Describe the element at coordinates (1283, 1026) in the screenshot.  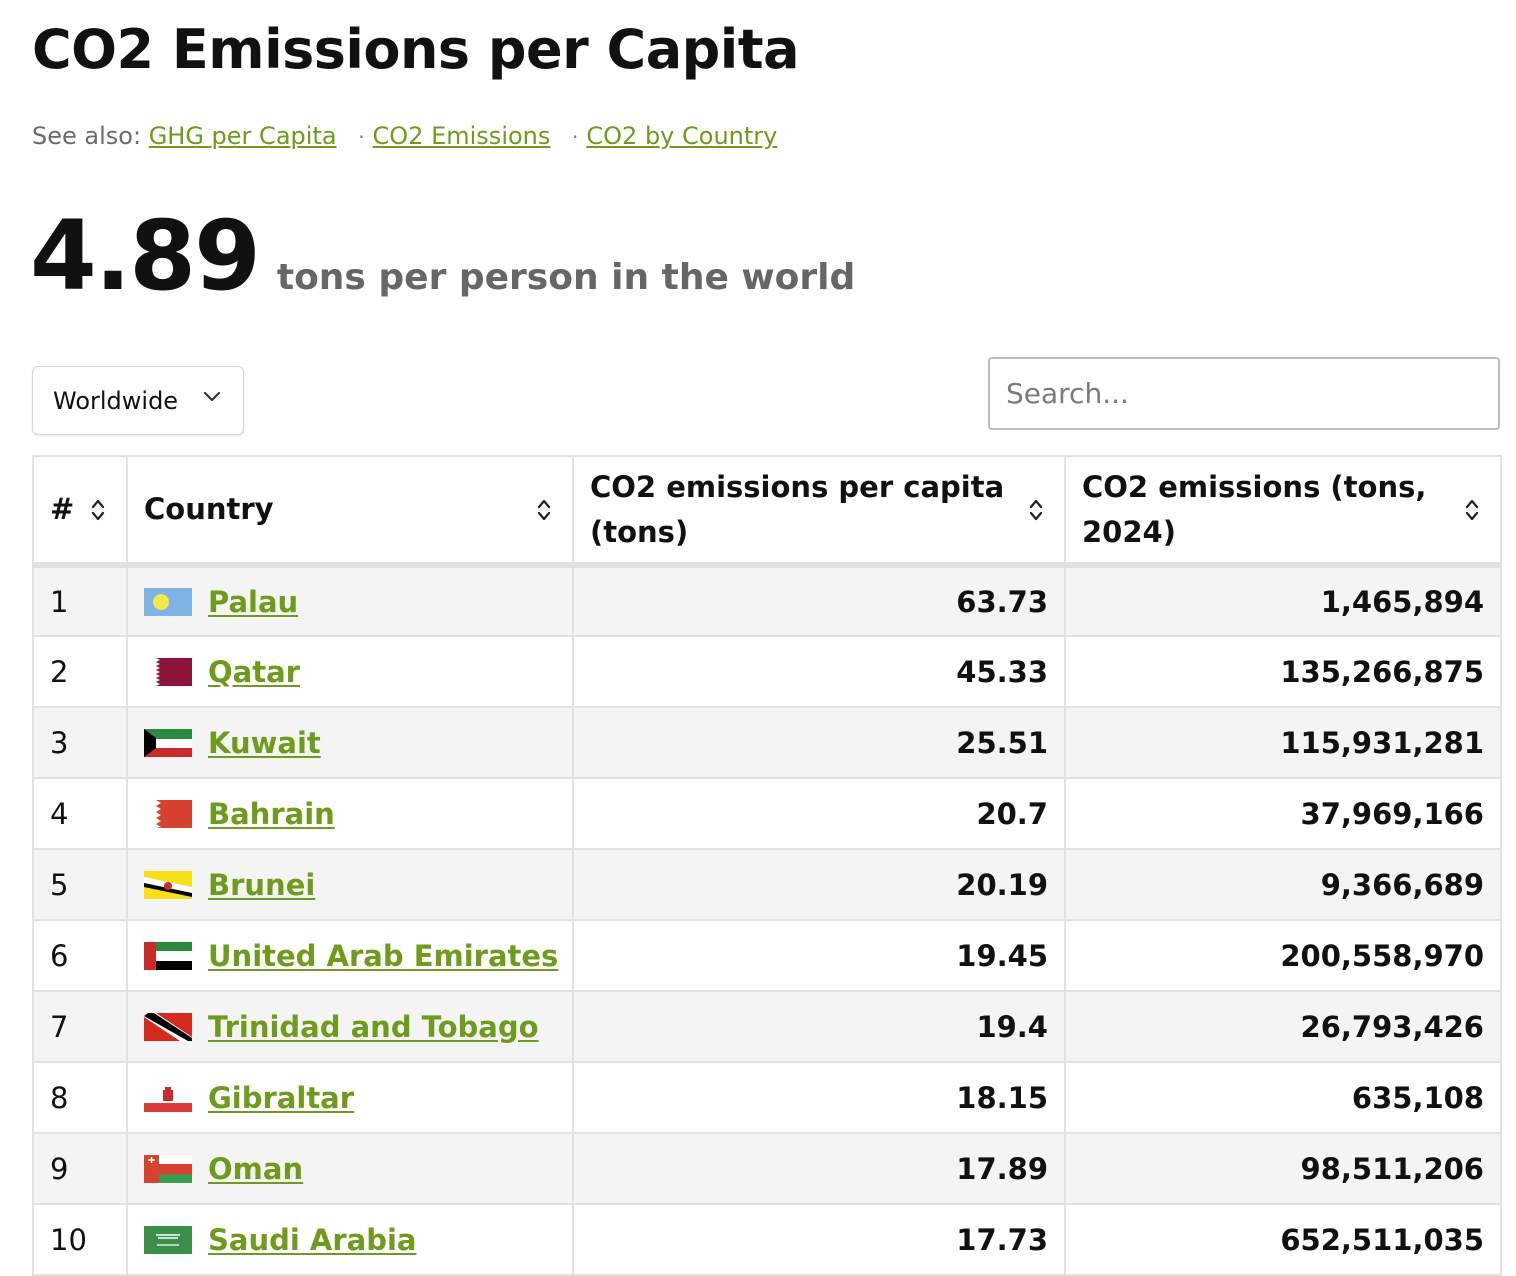
I see `total-emissions-cell: 26,793,426` at that location.